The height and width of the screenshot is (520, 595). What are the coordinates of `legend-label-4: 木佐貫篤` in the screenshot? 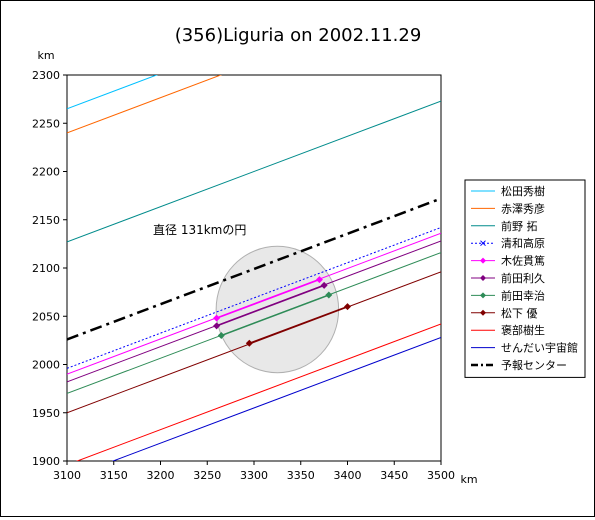 It's located at (523, 261).